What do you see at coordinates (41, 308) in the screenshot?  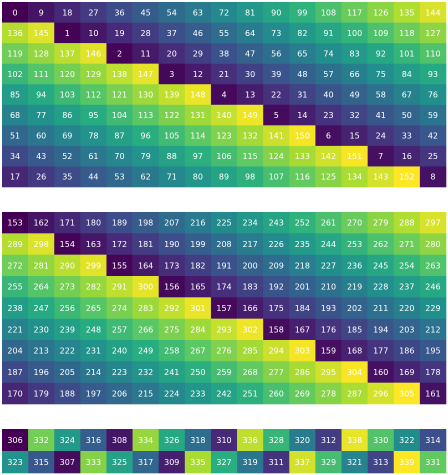 I see `heatmap-cell-label: 247` at bounding box center [41, 308].